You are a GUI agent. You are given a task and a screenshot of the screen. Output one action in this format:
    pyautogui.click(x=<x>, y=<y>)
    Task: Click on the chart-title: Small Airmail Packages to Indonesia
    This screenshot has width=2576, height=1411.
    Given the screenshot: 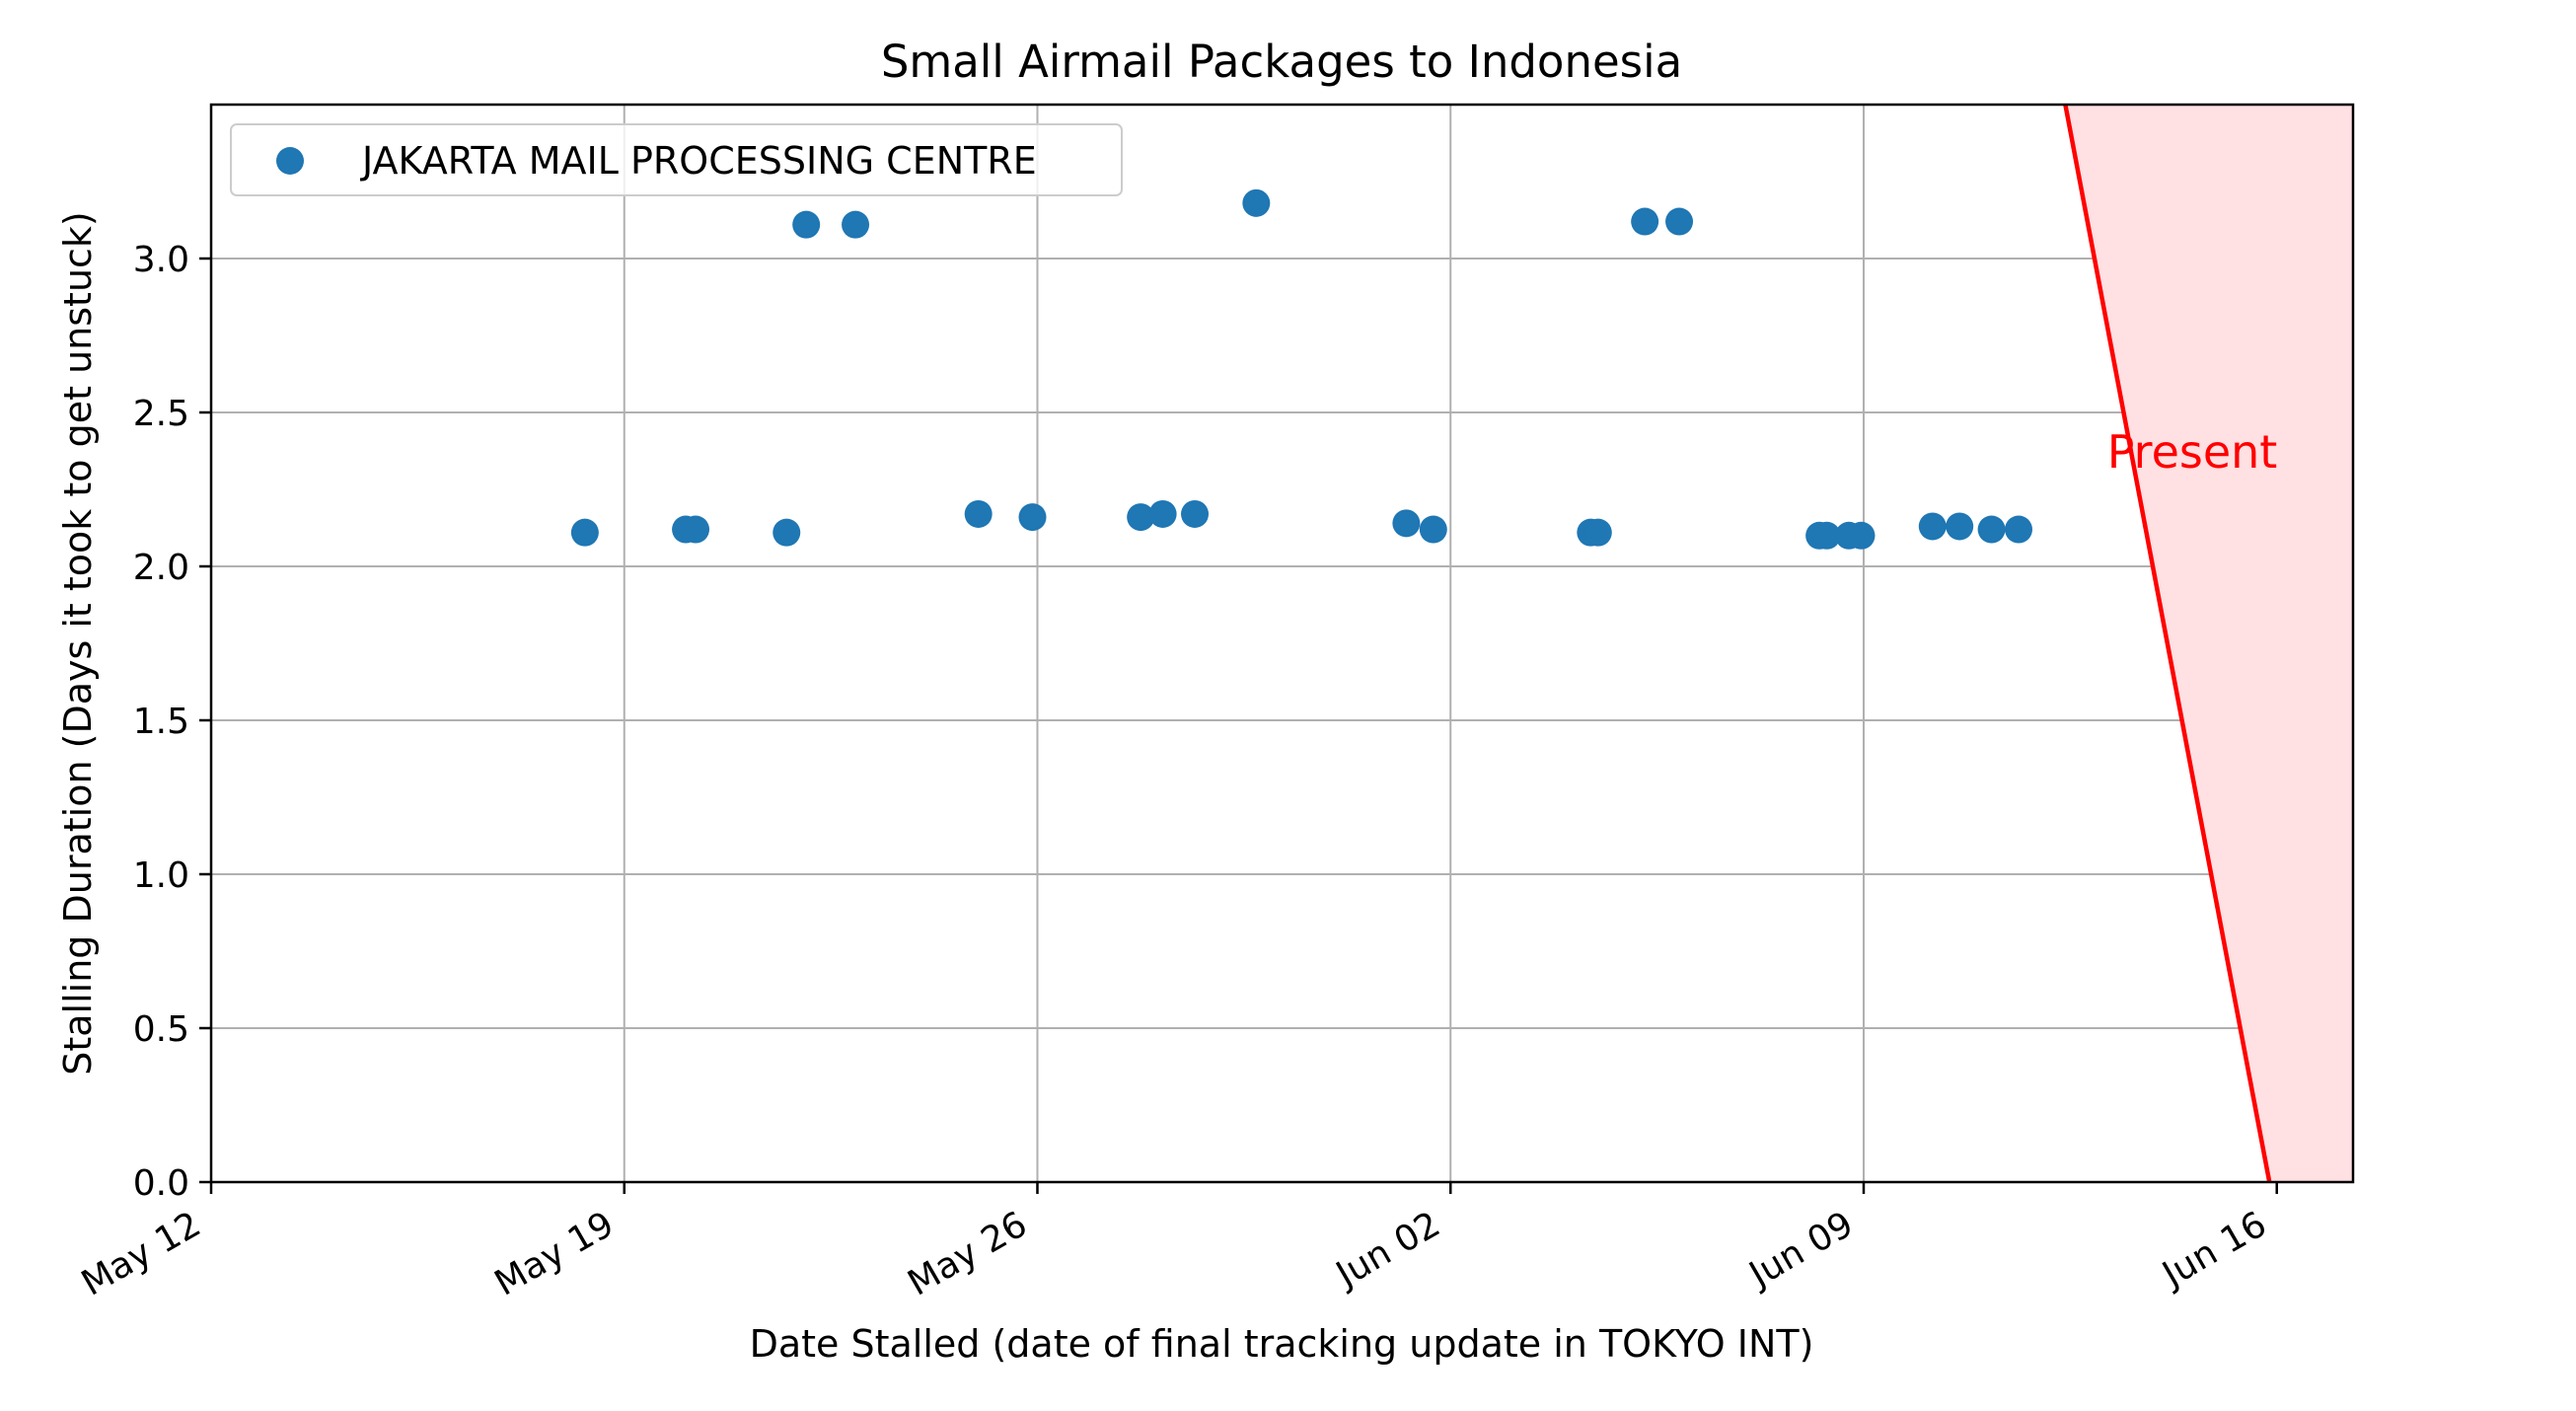 What is the action you would take?
    pyautogui.click(x=1281, y=62)
    